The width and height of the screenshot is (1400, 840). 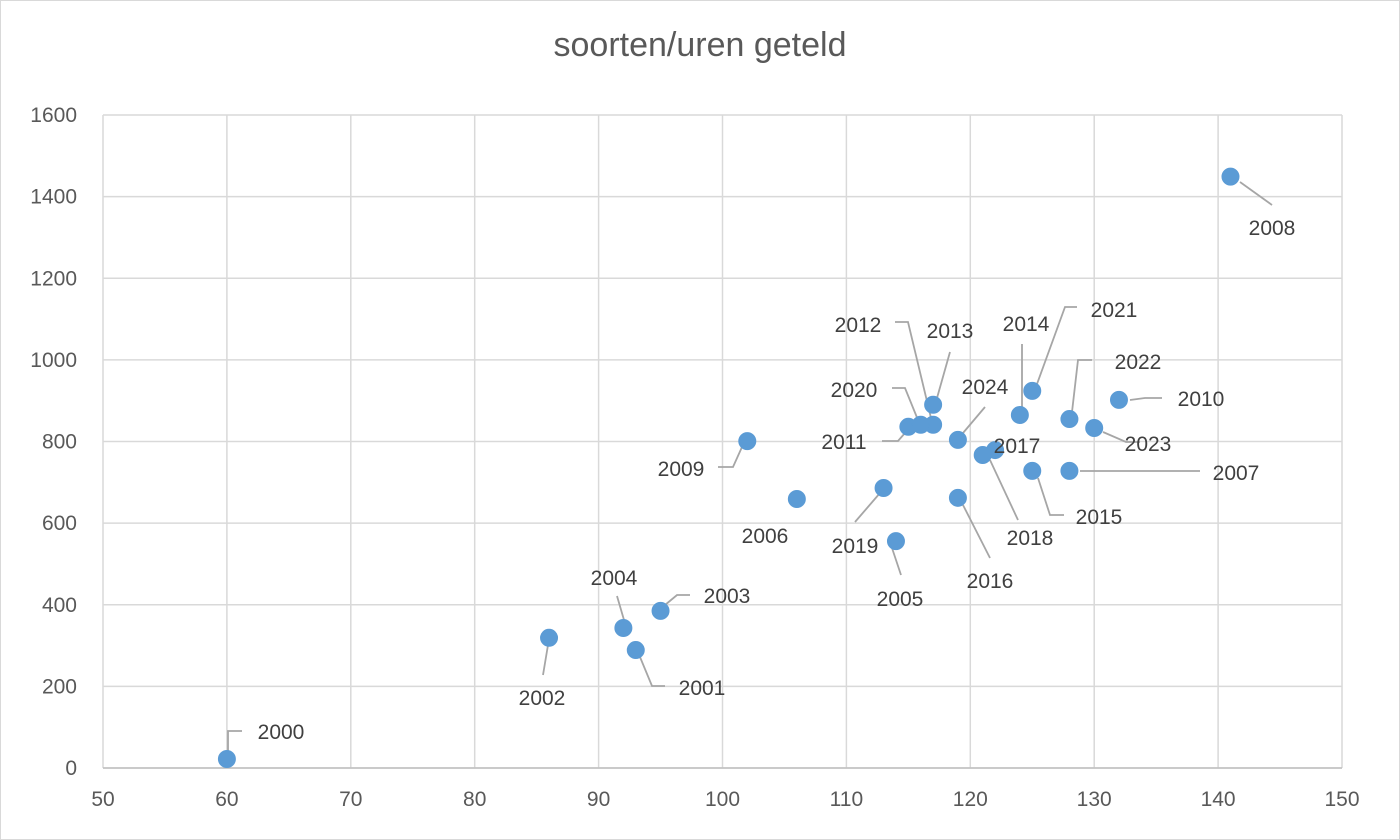 I want to click on data-label: 2024, so click(x=985, y=387).